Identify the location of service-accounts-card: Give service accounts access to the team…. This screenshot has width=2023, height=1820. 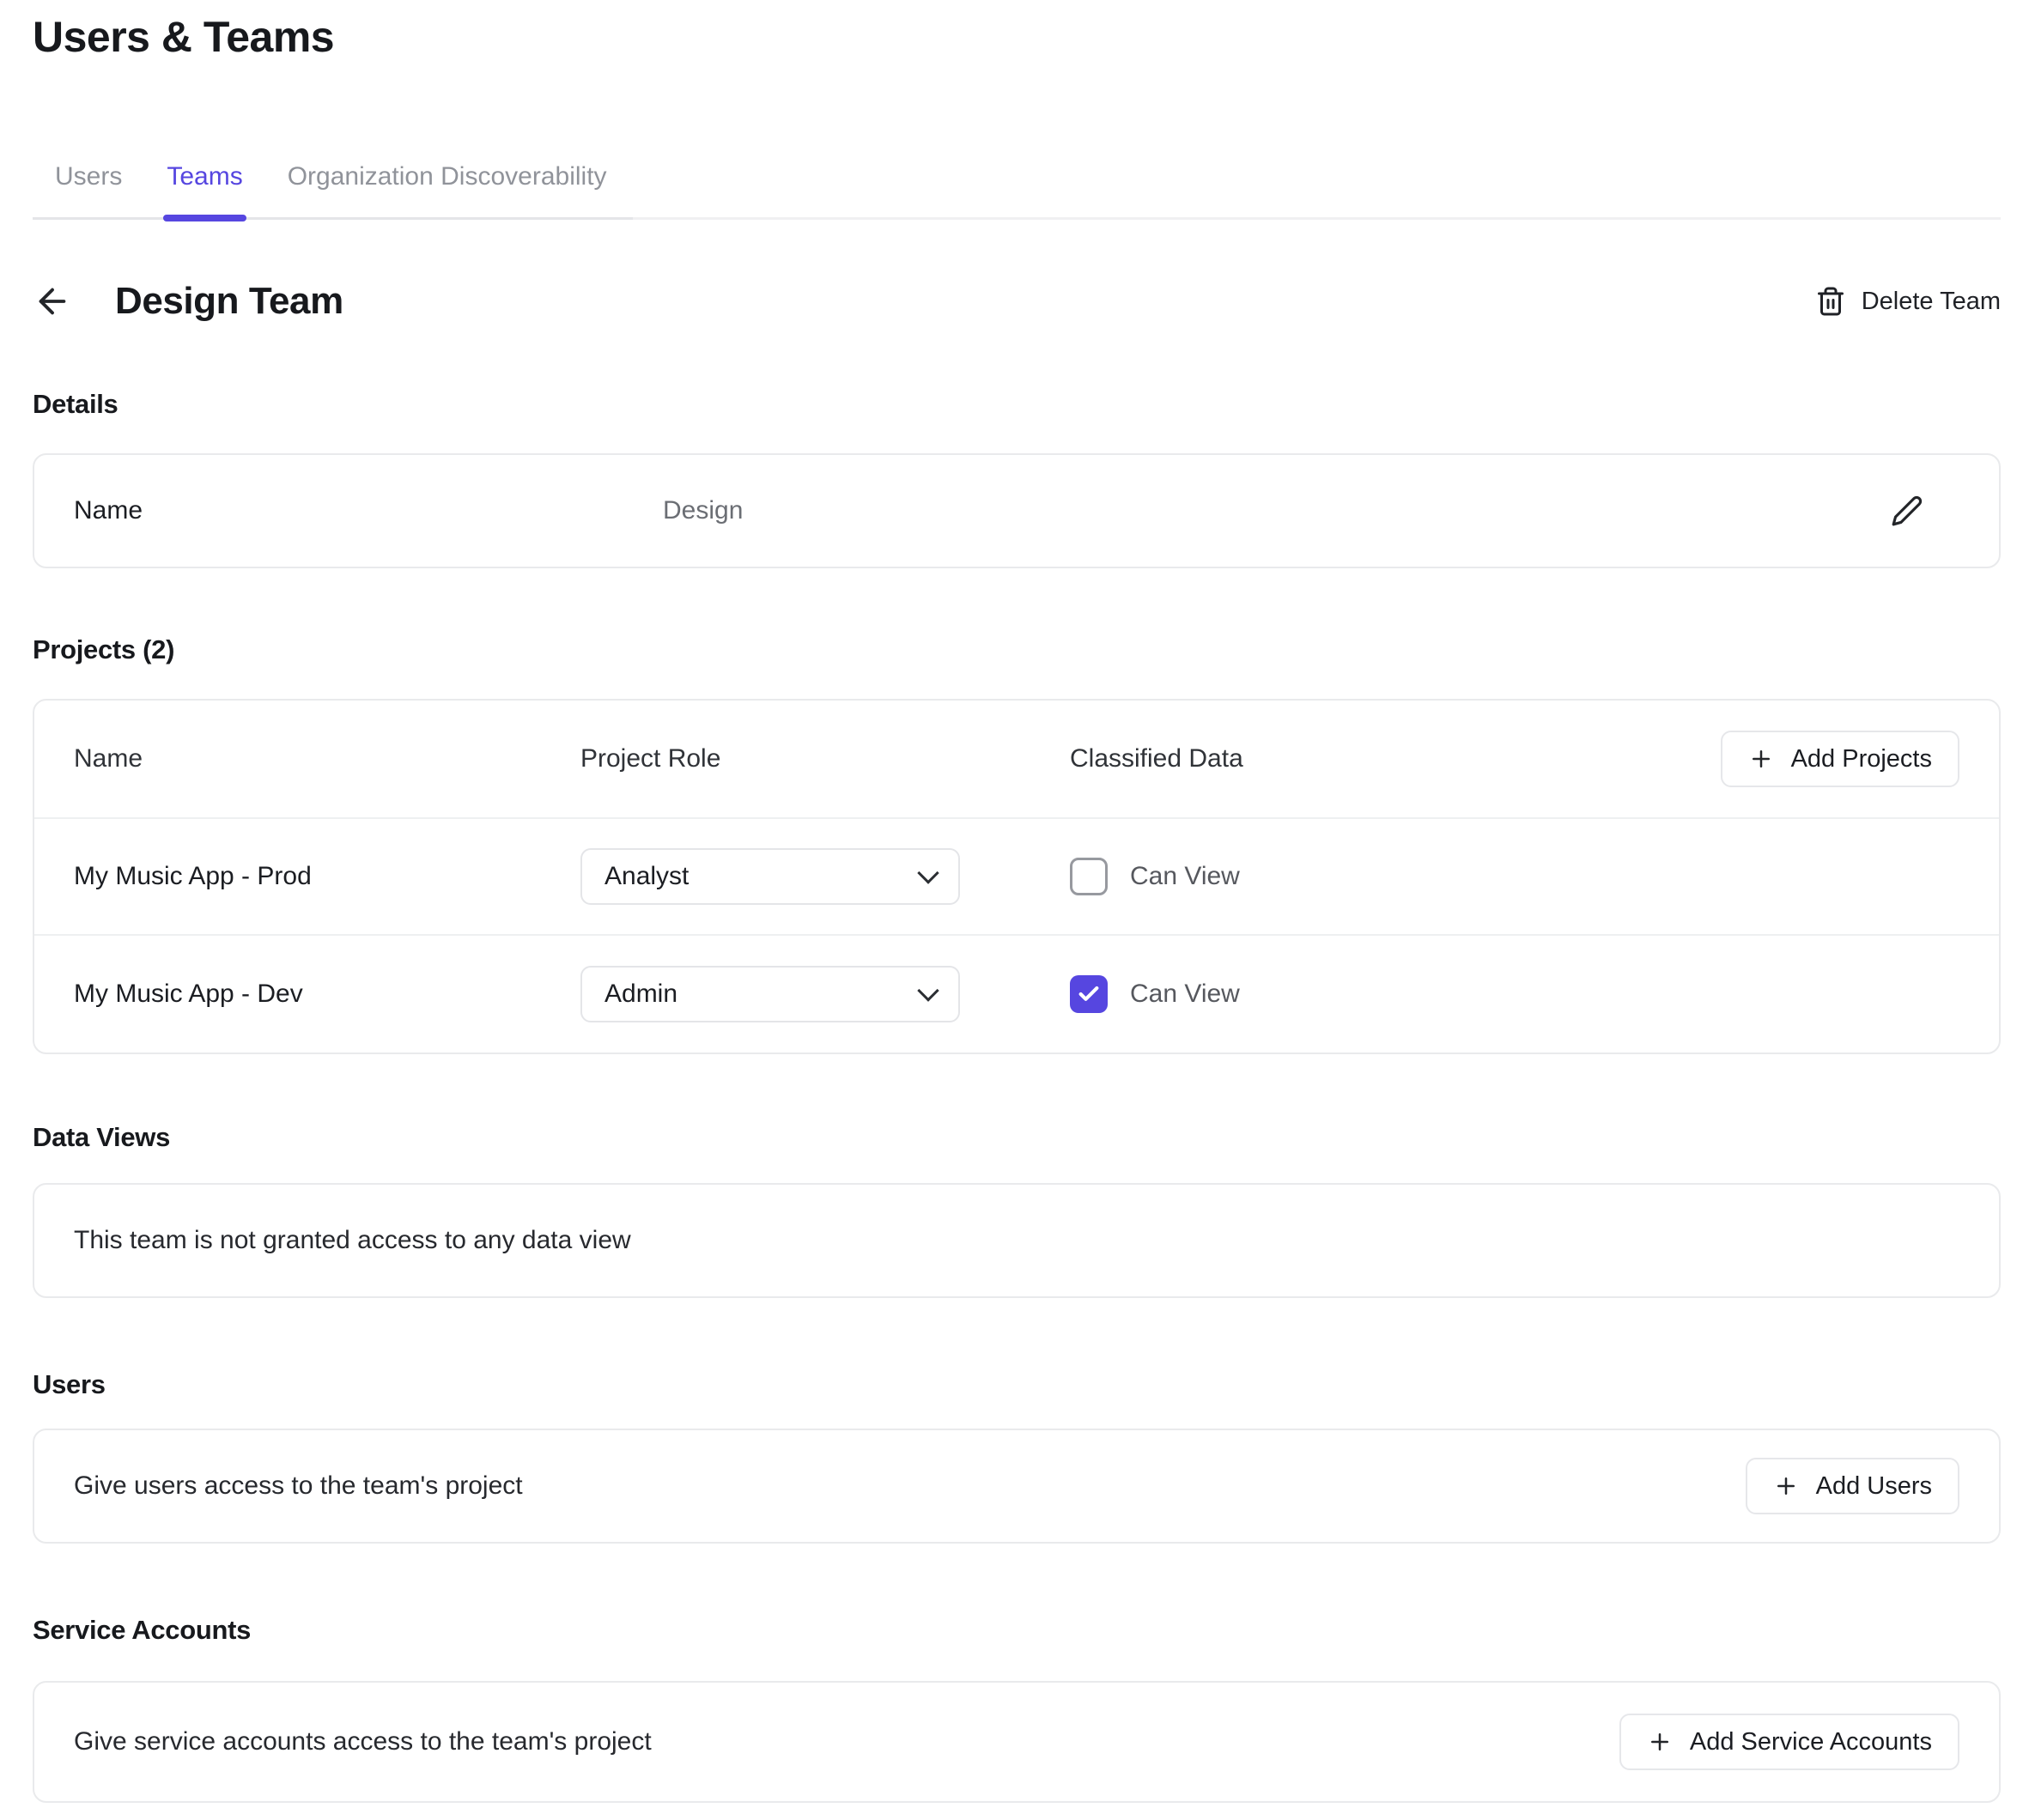
(1017, 1742).